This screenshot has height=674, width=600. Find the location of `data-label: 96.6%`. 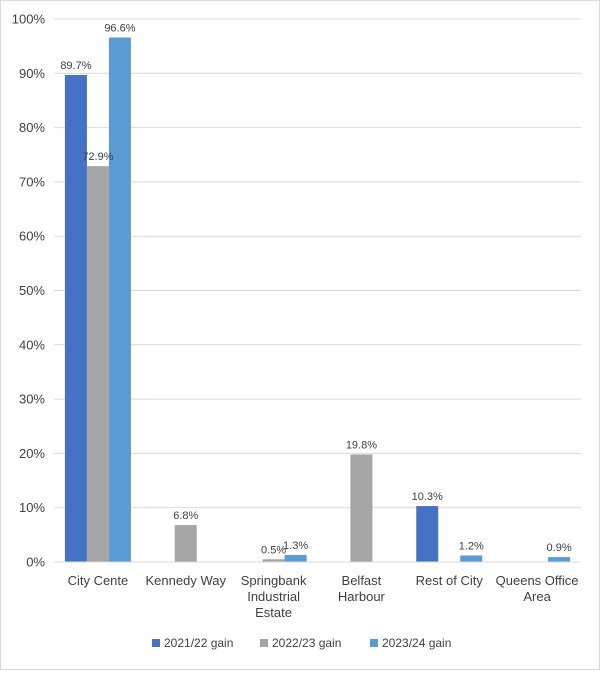

data-label: 96.6% is located at coordinates (119, 28).